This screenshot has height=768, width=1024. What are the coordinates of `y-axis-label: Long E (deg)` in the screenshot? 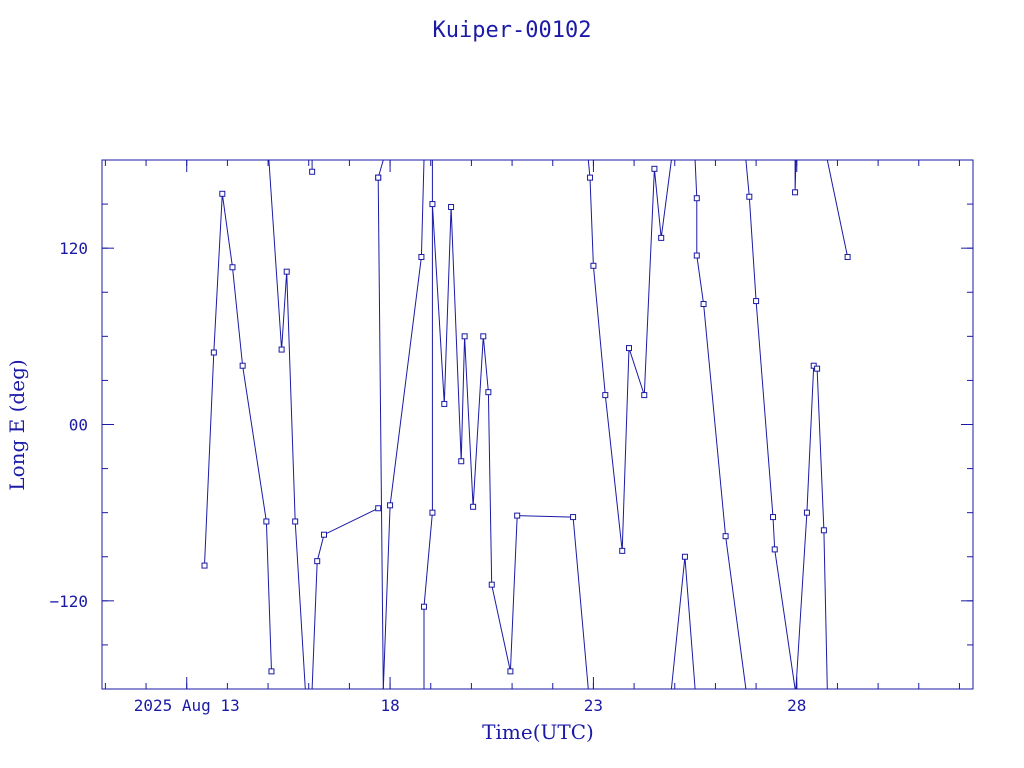 It's located at (17, 424).